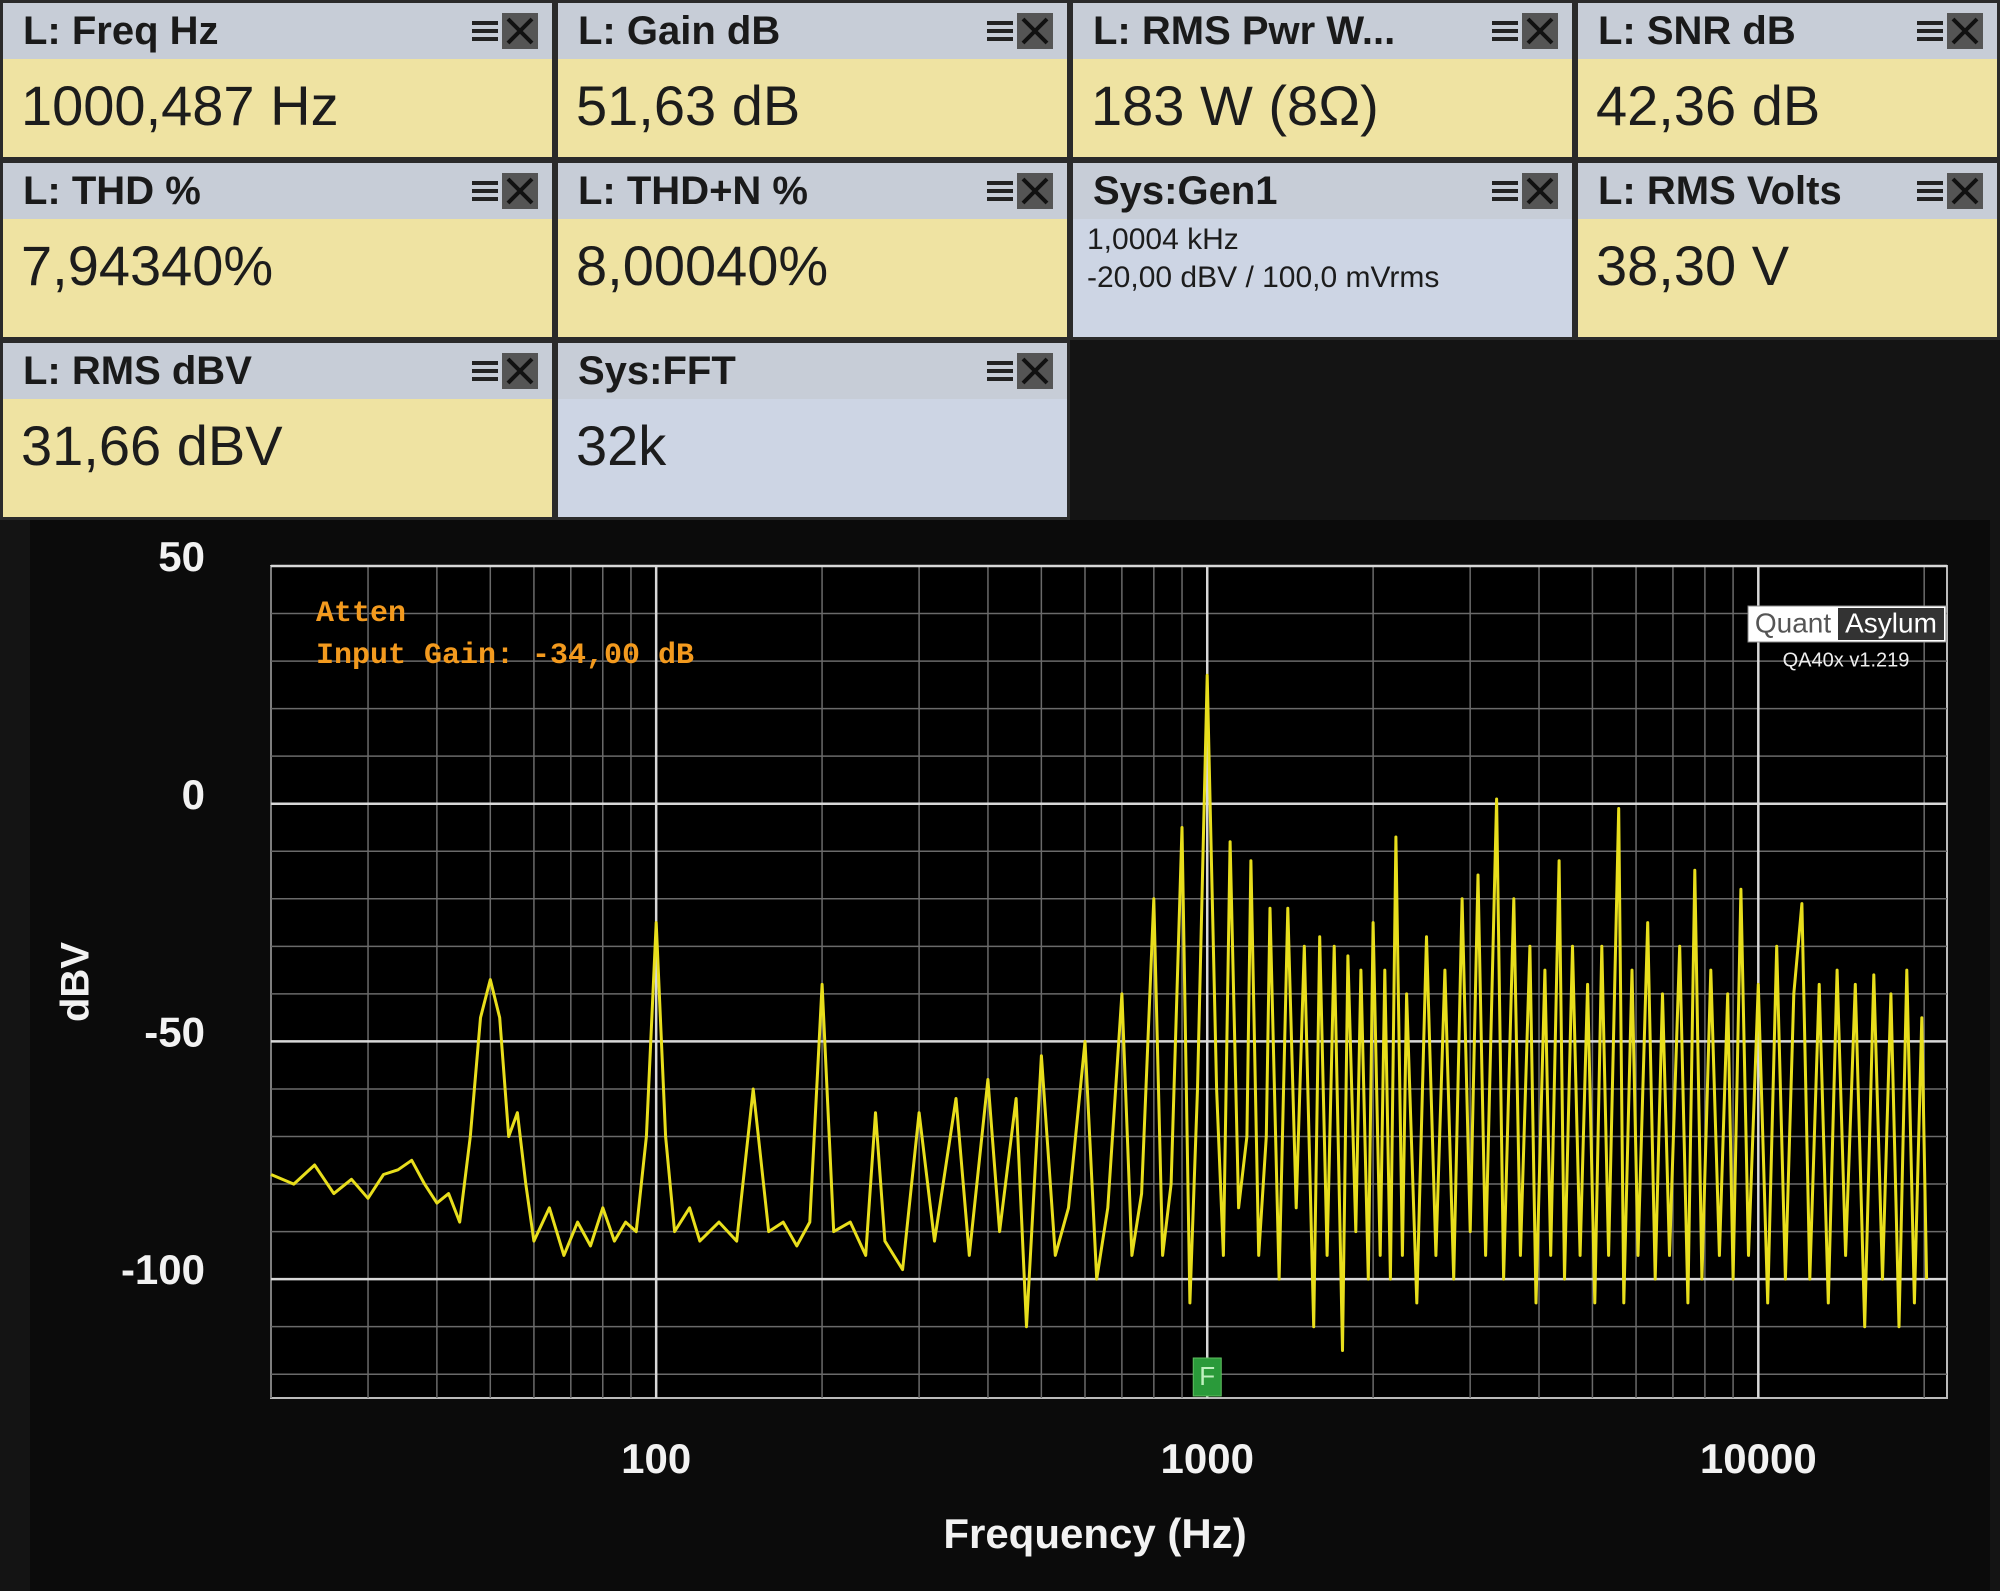 The width and height of the screenshot is (2000, 1591). I want to click on logo-box, so click(1891, 624).